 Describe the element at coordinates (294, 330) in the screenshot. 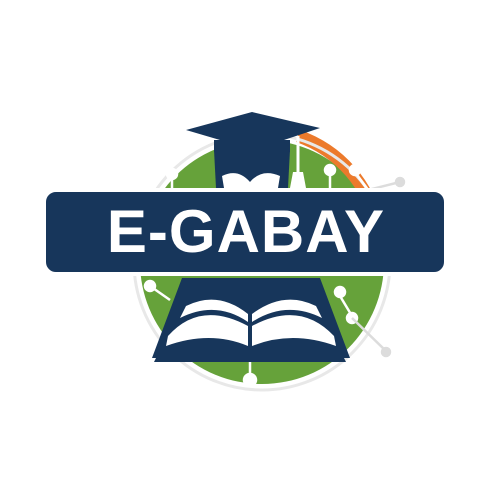

I see `book-page-right` at that location.